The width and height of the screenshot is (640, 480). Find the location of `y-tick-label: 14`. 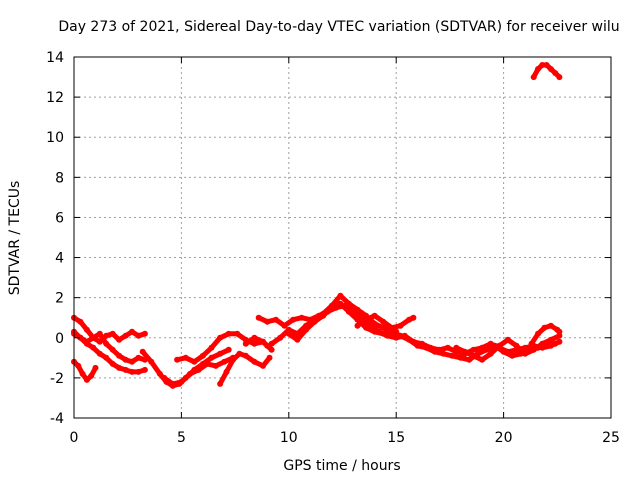

y-tick-label: 14 is located at coordinates (55, 58).